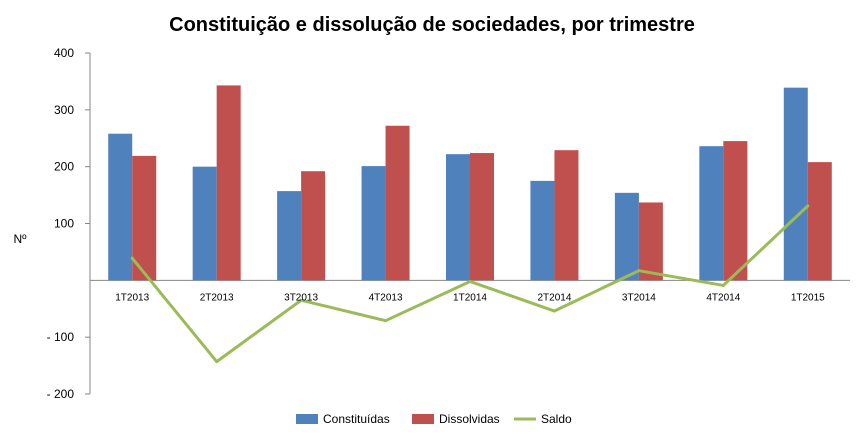 This screenshot has height=438, width=864. Describe the element at coordinates (566, 215) in the screenshot. I see `bar-dissolvidas-2t2014` at that location.